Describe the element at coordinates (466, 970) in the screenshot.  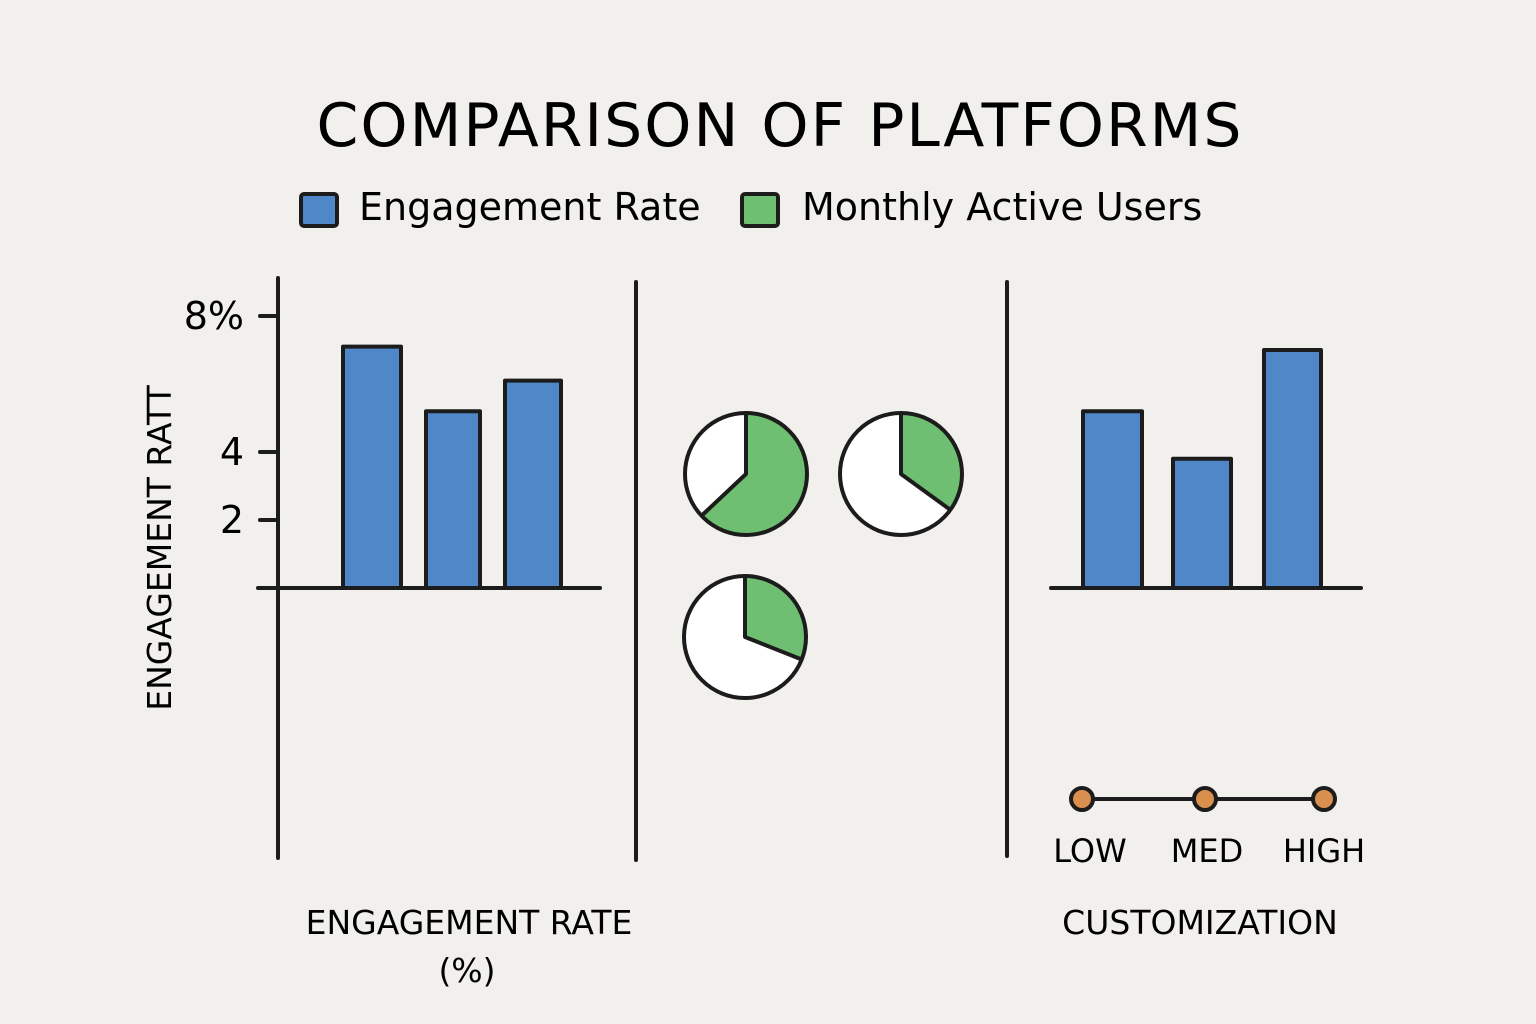
I see `x-axis-unit: (%)` at that location.